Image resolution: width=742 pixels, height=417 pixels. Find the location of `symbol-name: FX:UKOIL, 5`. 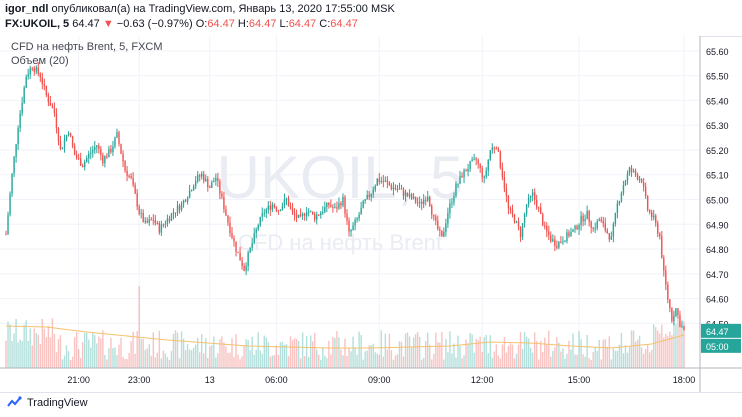

symbol-name: FX:UKOIL, 5 is located at coordinates (37, 24).